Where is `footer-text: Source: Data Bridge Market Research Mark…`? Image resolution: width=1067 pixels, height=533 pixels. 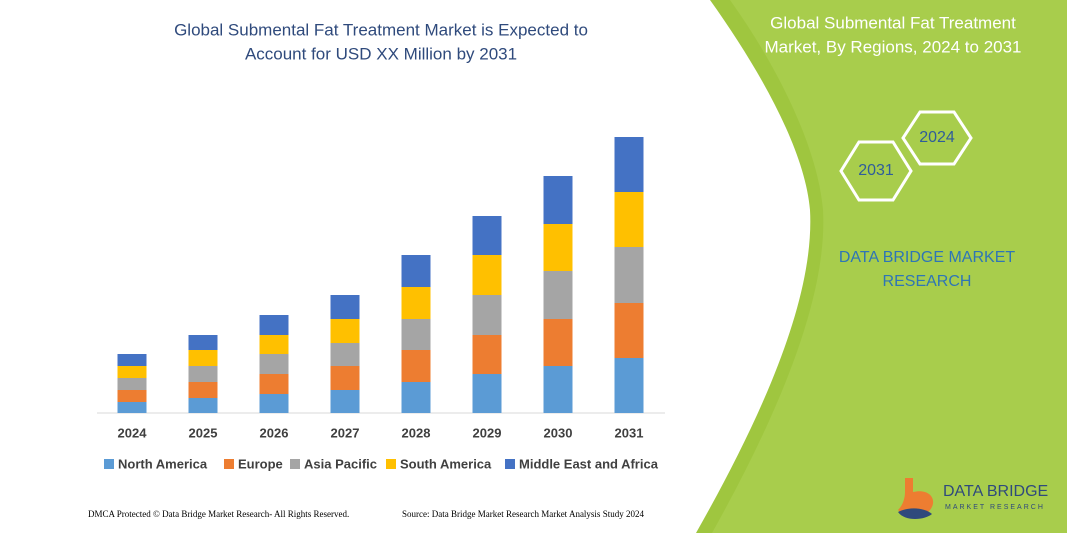
footer-text: Source: Data Bridge Market Research Mark… is located at coordinates (523, 514).